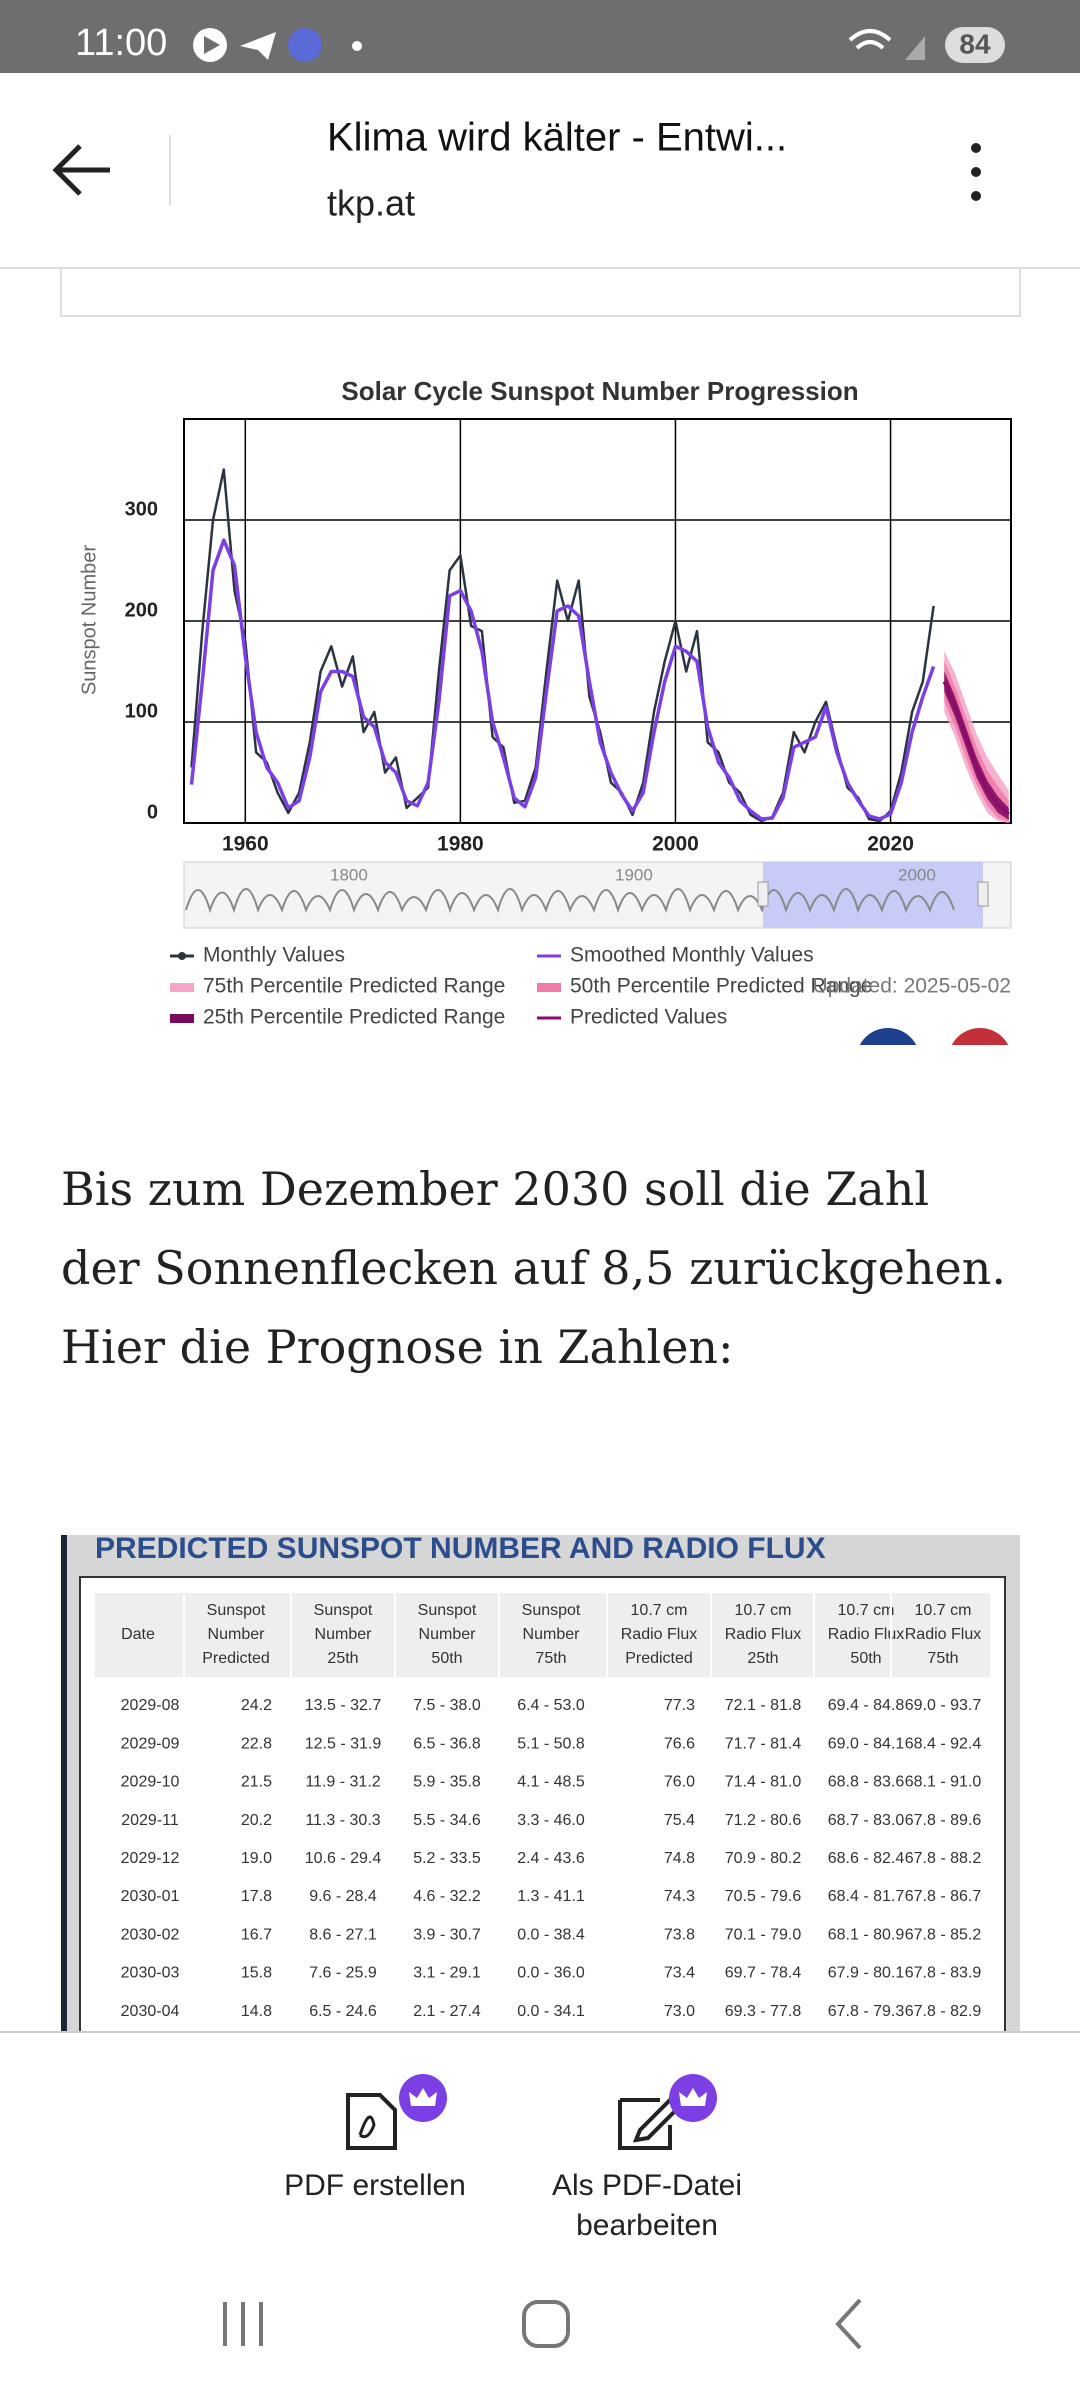 Image resolution: width=1080 pixels, height=2400 pixels. What do you see at coordinates (447, 1858) in the screenshot?
I see `table-cell: 5.2 - 33.5` at bounding box center [447, 1858].